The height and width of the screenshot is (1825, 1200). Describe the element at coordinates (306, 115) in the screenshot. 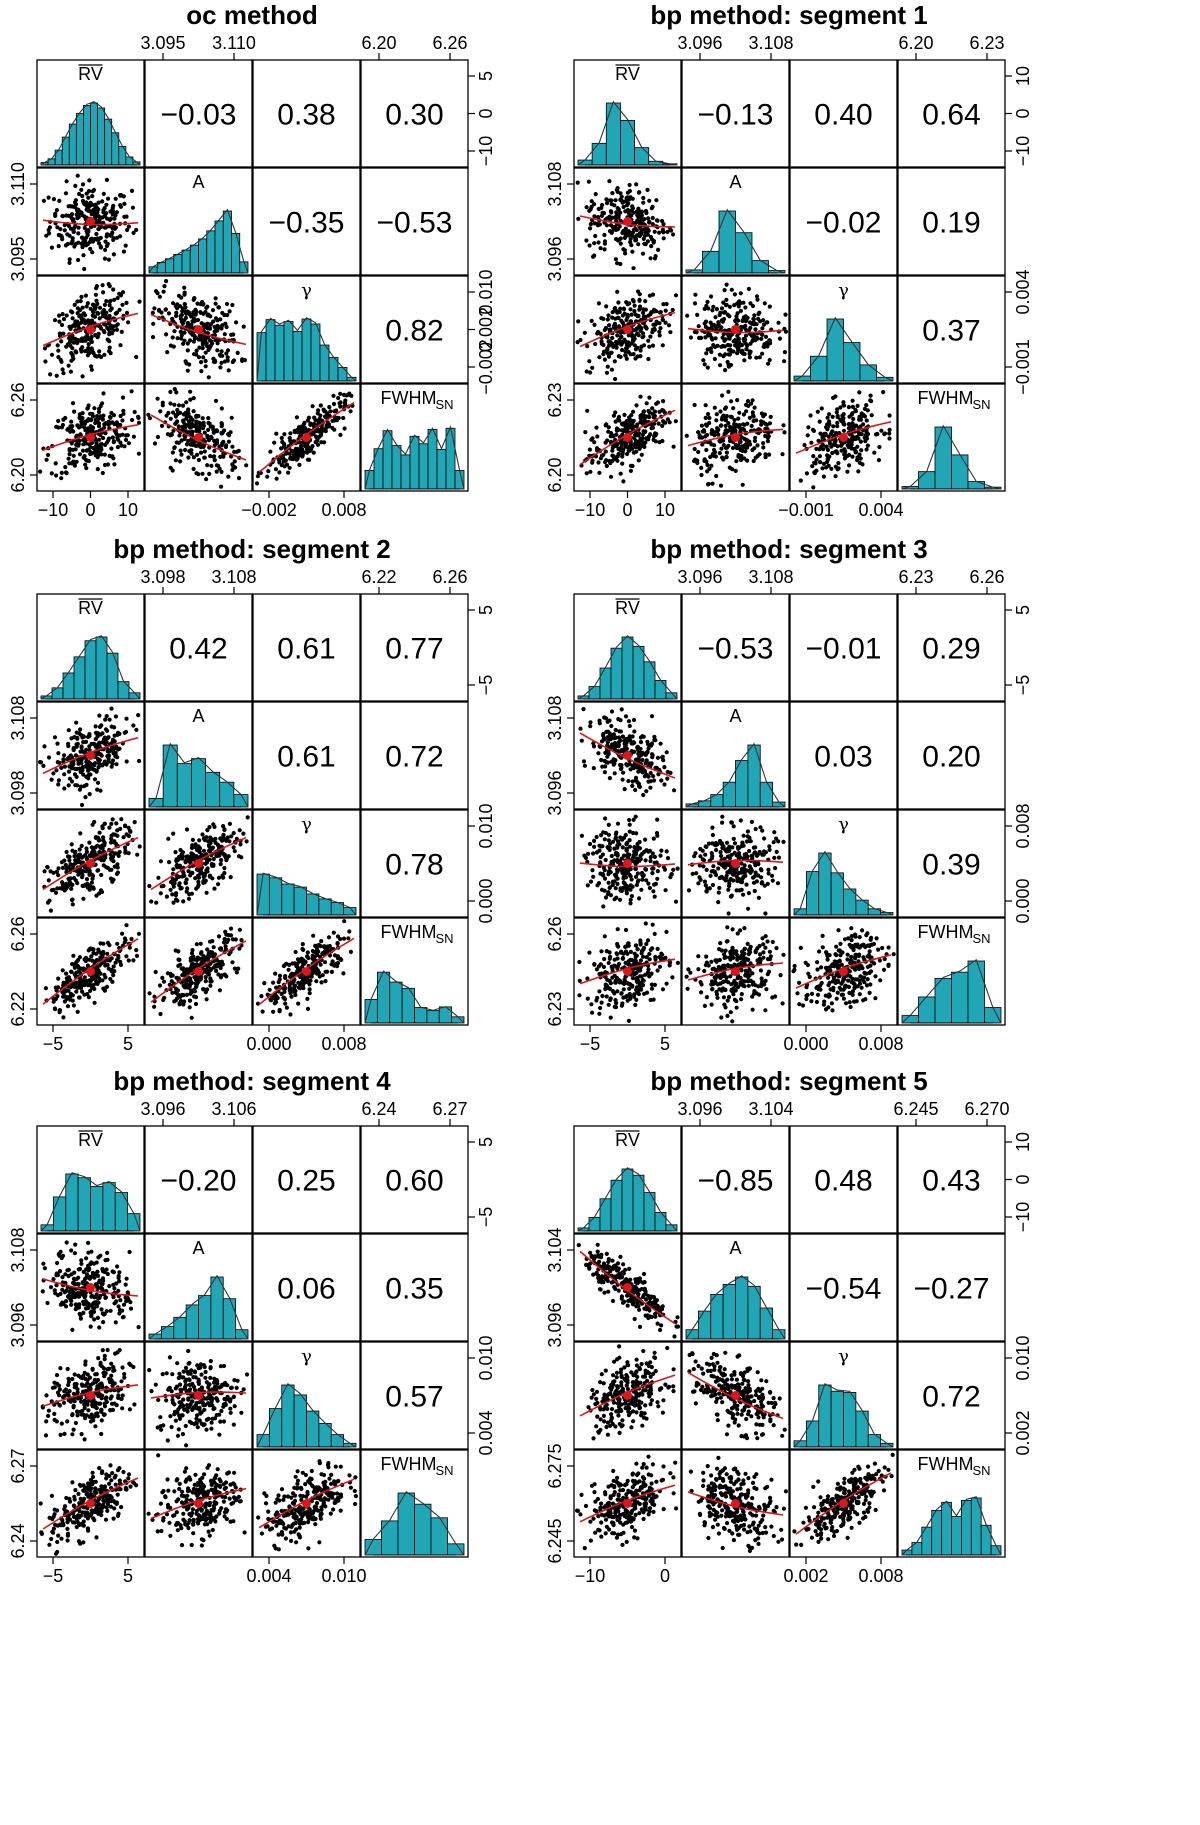

I see `correlation-value: 0.38` at that location.